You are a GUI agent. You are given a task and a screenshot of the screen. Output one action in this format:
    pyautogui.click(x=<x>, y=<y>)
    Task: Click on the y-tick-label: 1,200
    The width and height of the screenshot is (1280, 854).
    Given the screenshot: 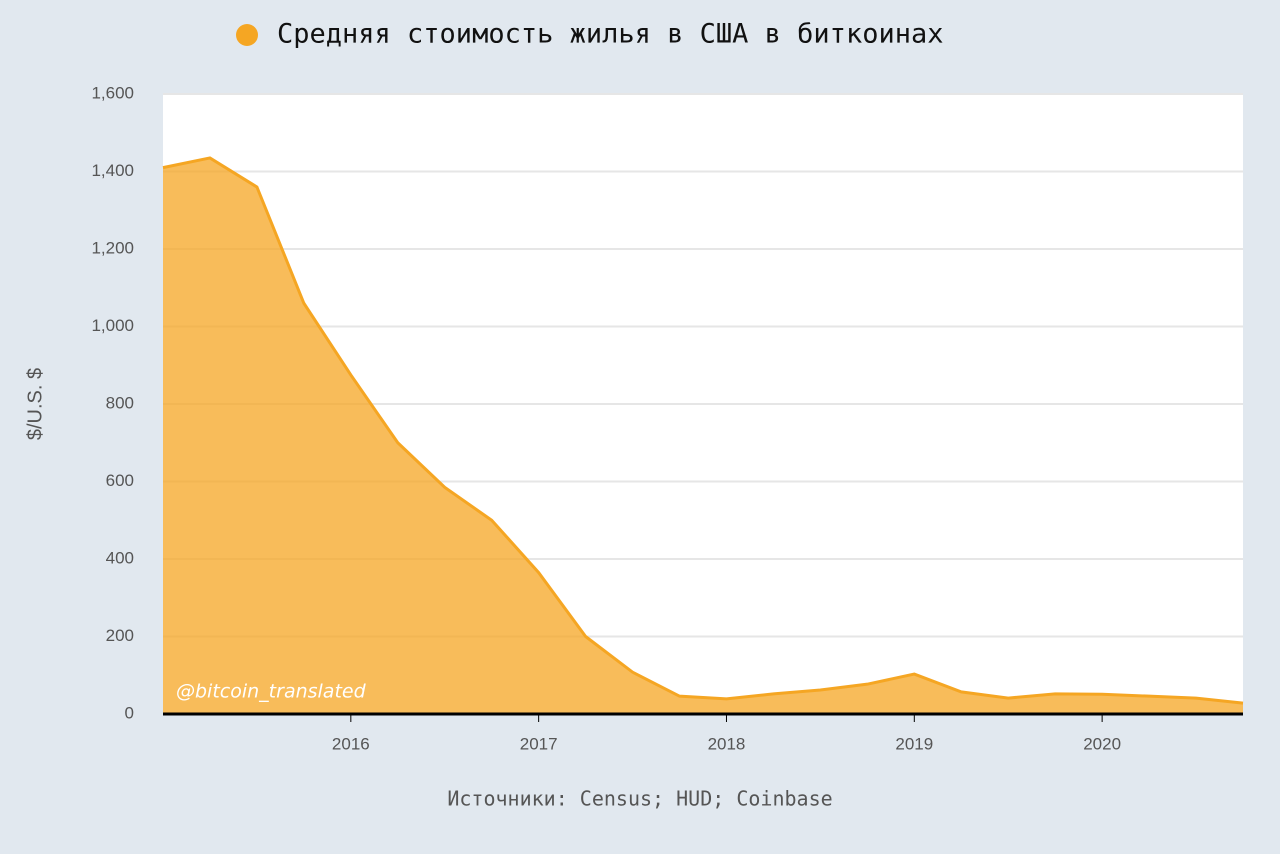 What is the action you would take?
    pyautogui.click(x=112, y=247)
    